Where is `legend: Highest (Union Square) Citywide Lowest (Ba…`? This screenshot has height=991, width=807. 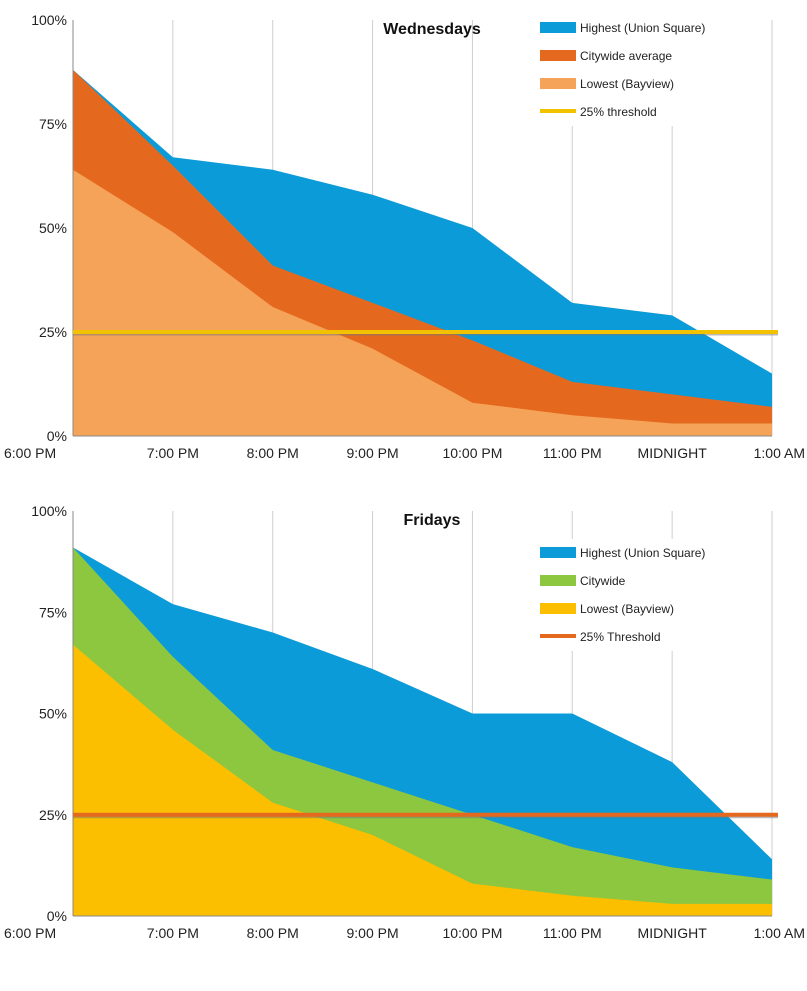
legend: Highest (Union Square) Citywide Lowest (Ba… is located at coordinates (646, 595).